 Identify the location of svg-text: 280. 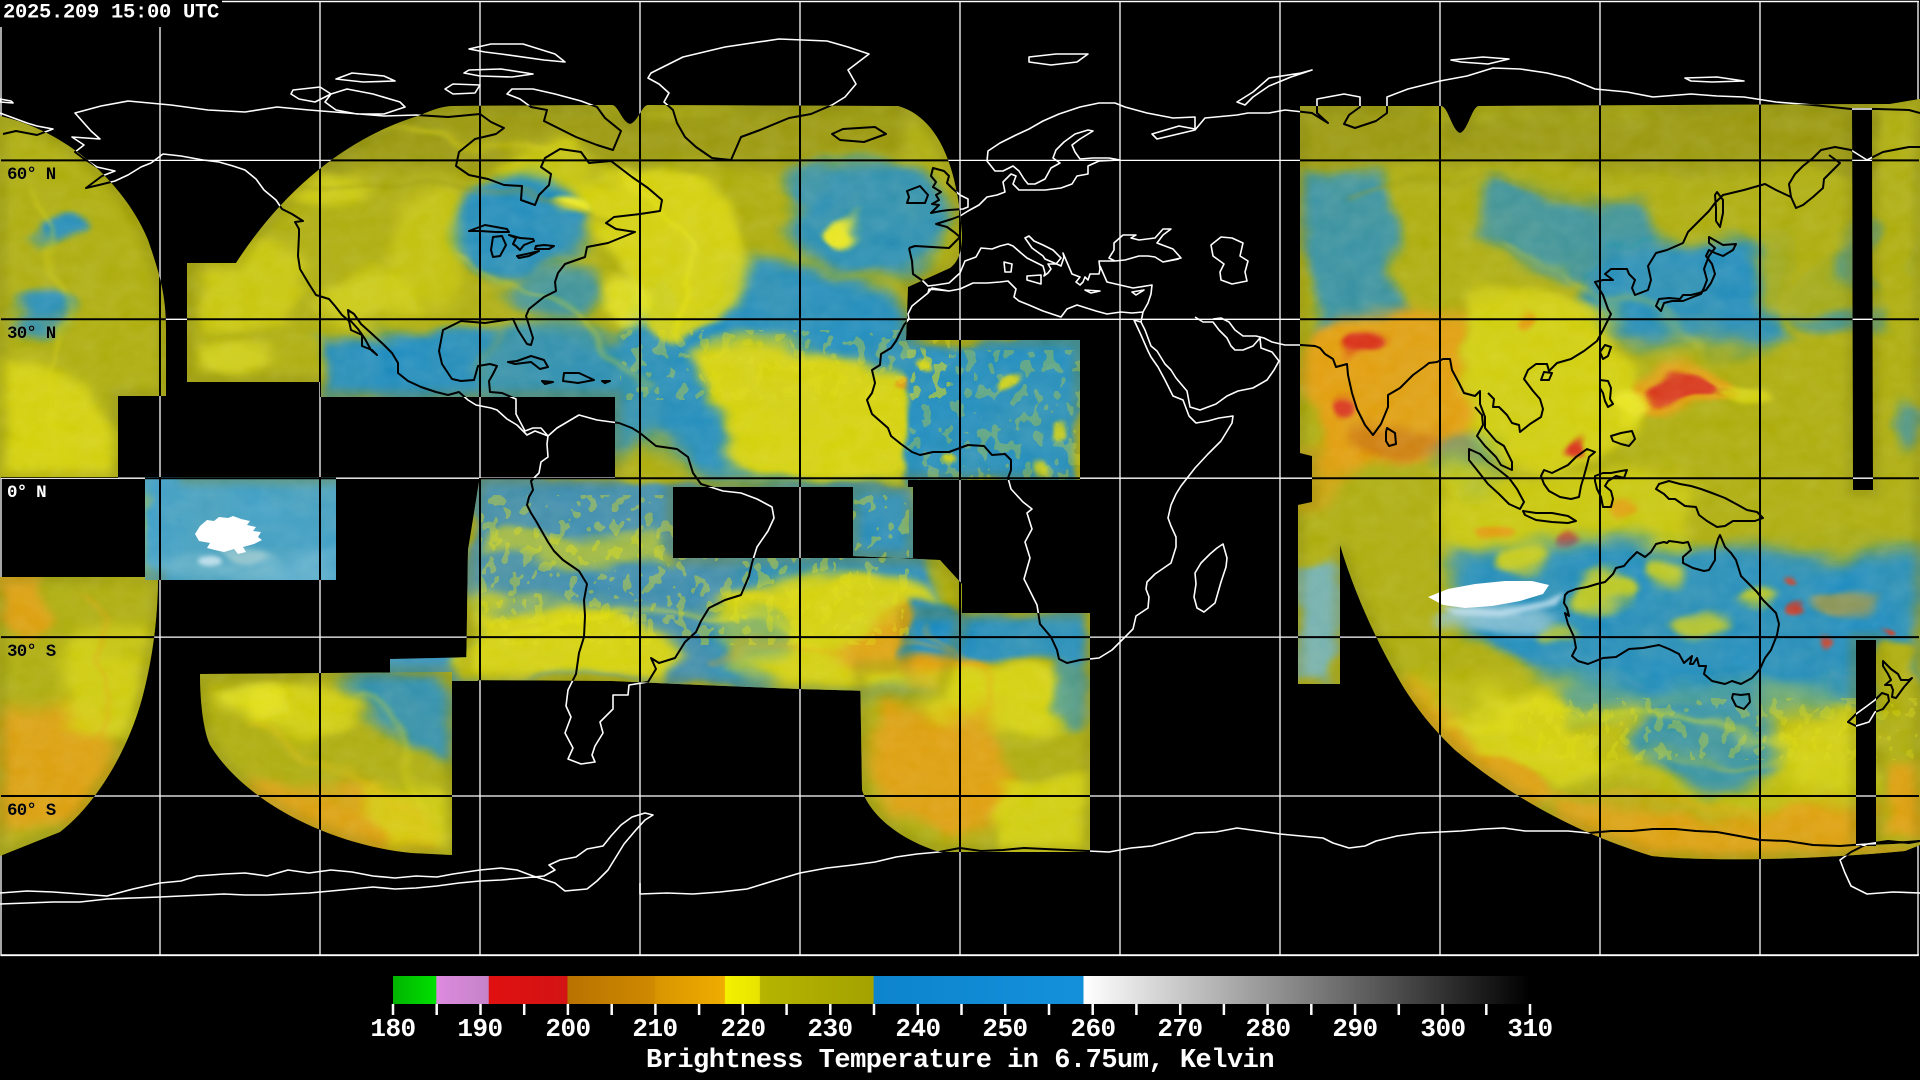
(1267, 1029).